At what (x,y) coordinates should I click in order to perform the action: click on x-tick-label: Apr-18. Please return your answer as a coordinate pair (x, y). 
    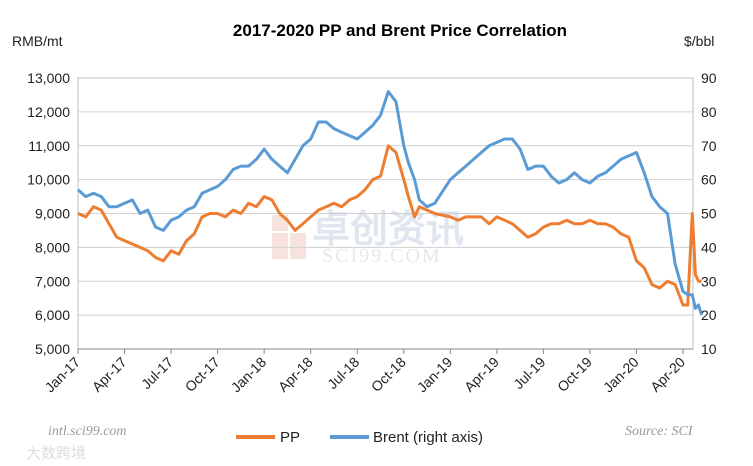
    Looking at the image, I should click on (295, 374).